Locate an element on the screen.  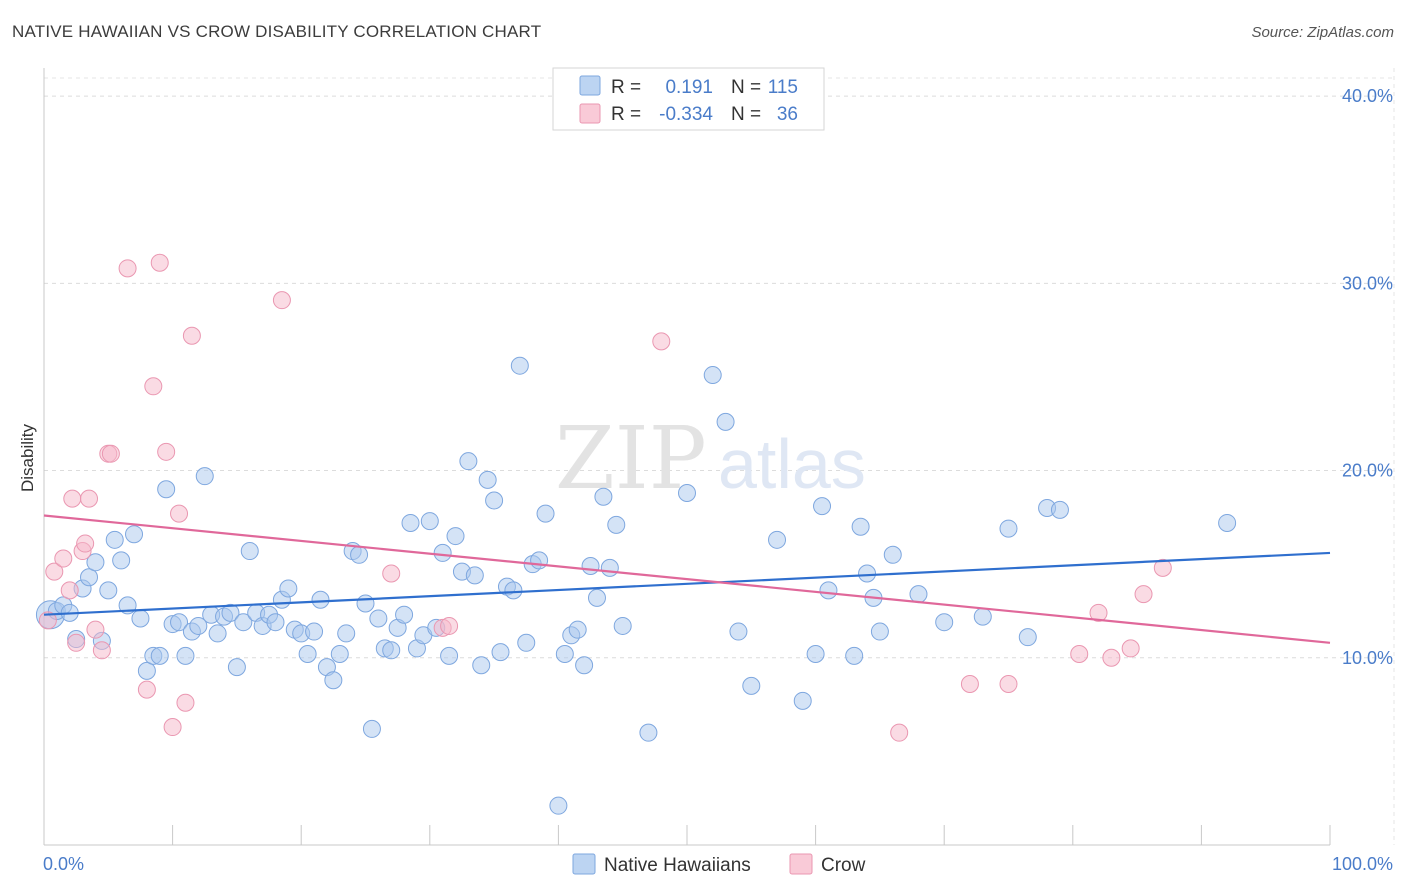
y-tick-label: 40.0% is located at coordinates (1367, 96).